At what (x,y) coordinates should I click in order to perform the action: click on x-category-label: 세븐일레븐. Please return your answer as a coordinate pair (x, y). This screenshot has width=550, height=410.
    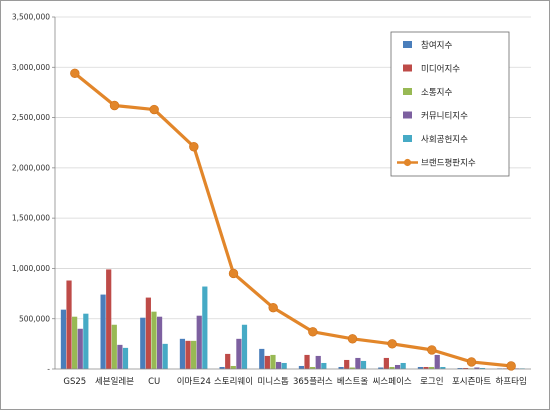
    Looking at the image, I should click on (114, 382).